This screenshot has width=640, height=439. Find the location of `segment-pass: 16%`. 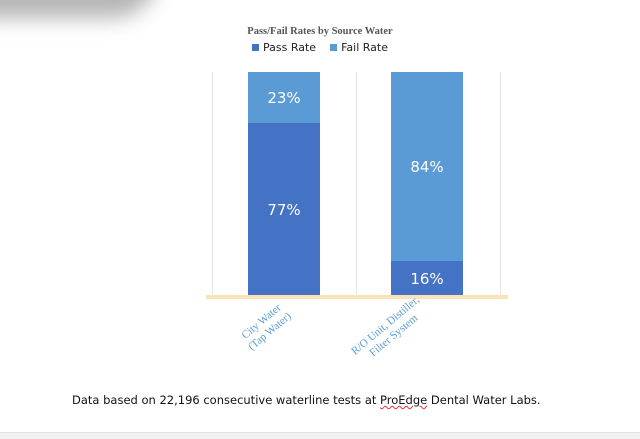

segment-pass: 16% is located at coordinates (427, 278).